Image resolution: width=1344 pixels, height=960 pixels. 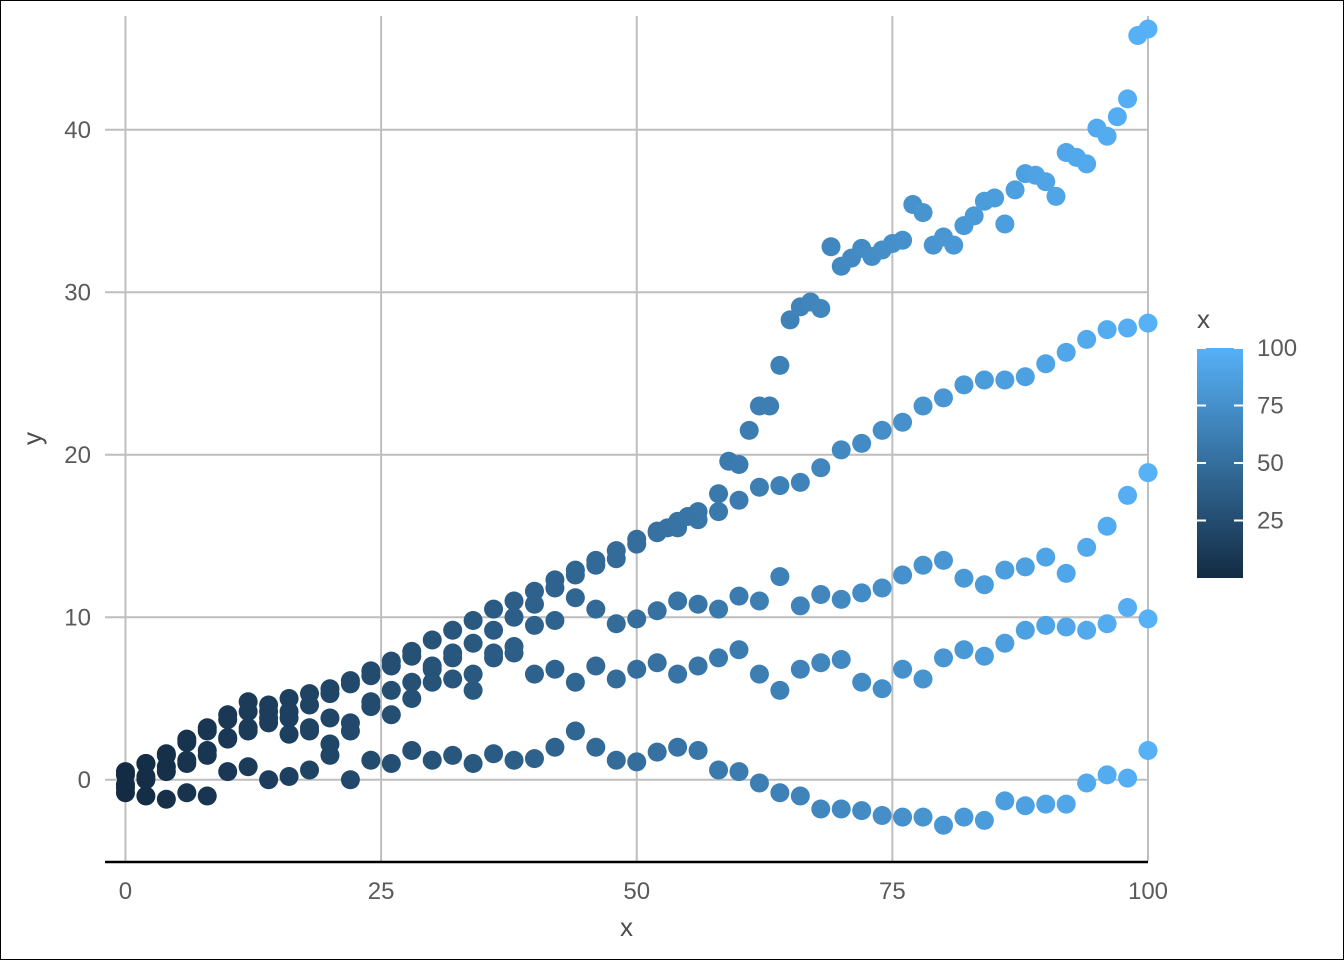 What do you see at coordinates (1247, 435) in the screenshot?
I see `legend-ticks: 25 50 75 100` at bounding box center [1247, 435].